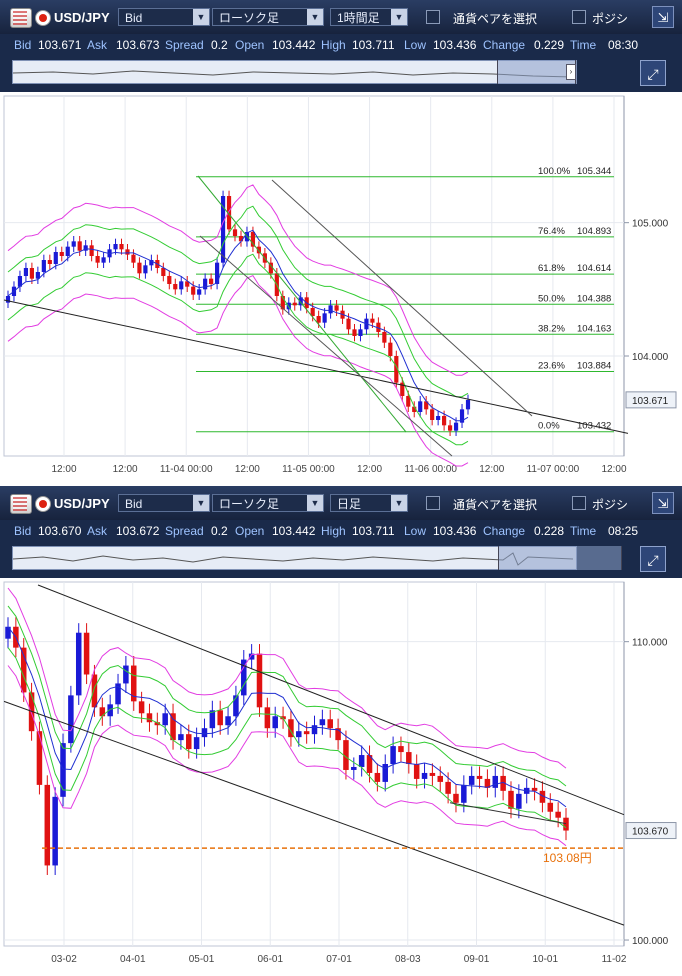 This screenshot has width=682, height=976. I want to click on fibonacci-price: 105.344, so click(594, 171).